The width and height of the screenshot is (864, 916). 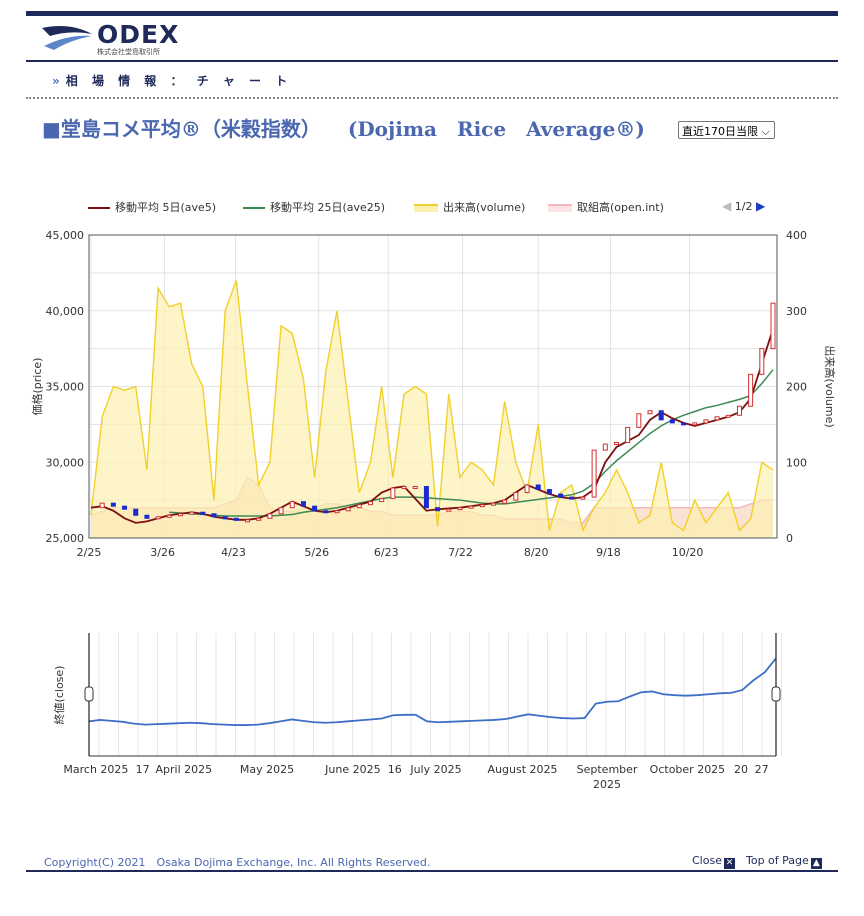 I want to click on logo-text: ODEX, so click(x=138, y=34).